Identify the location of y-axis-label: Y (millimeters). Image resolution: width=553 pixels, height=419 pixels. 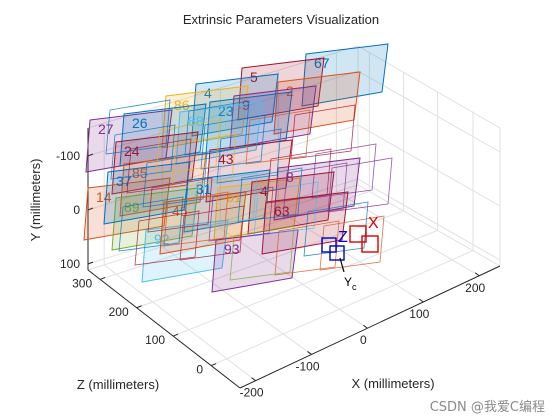
(35, 200).